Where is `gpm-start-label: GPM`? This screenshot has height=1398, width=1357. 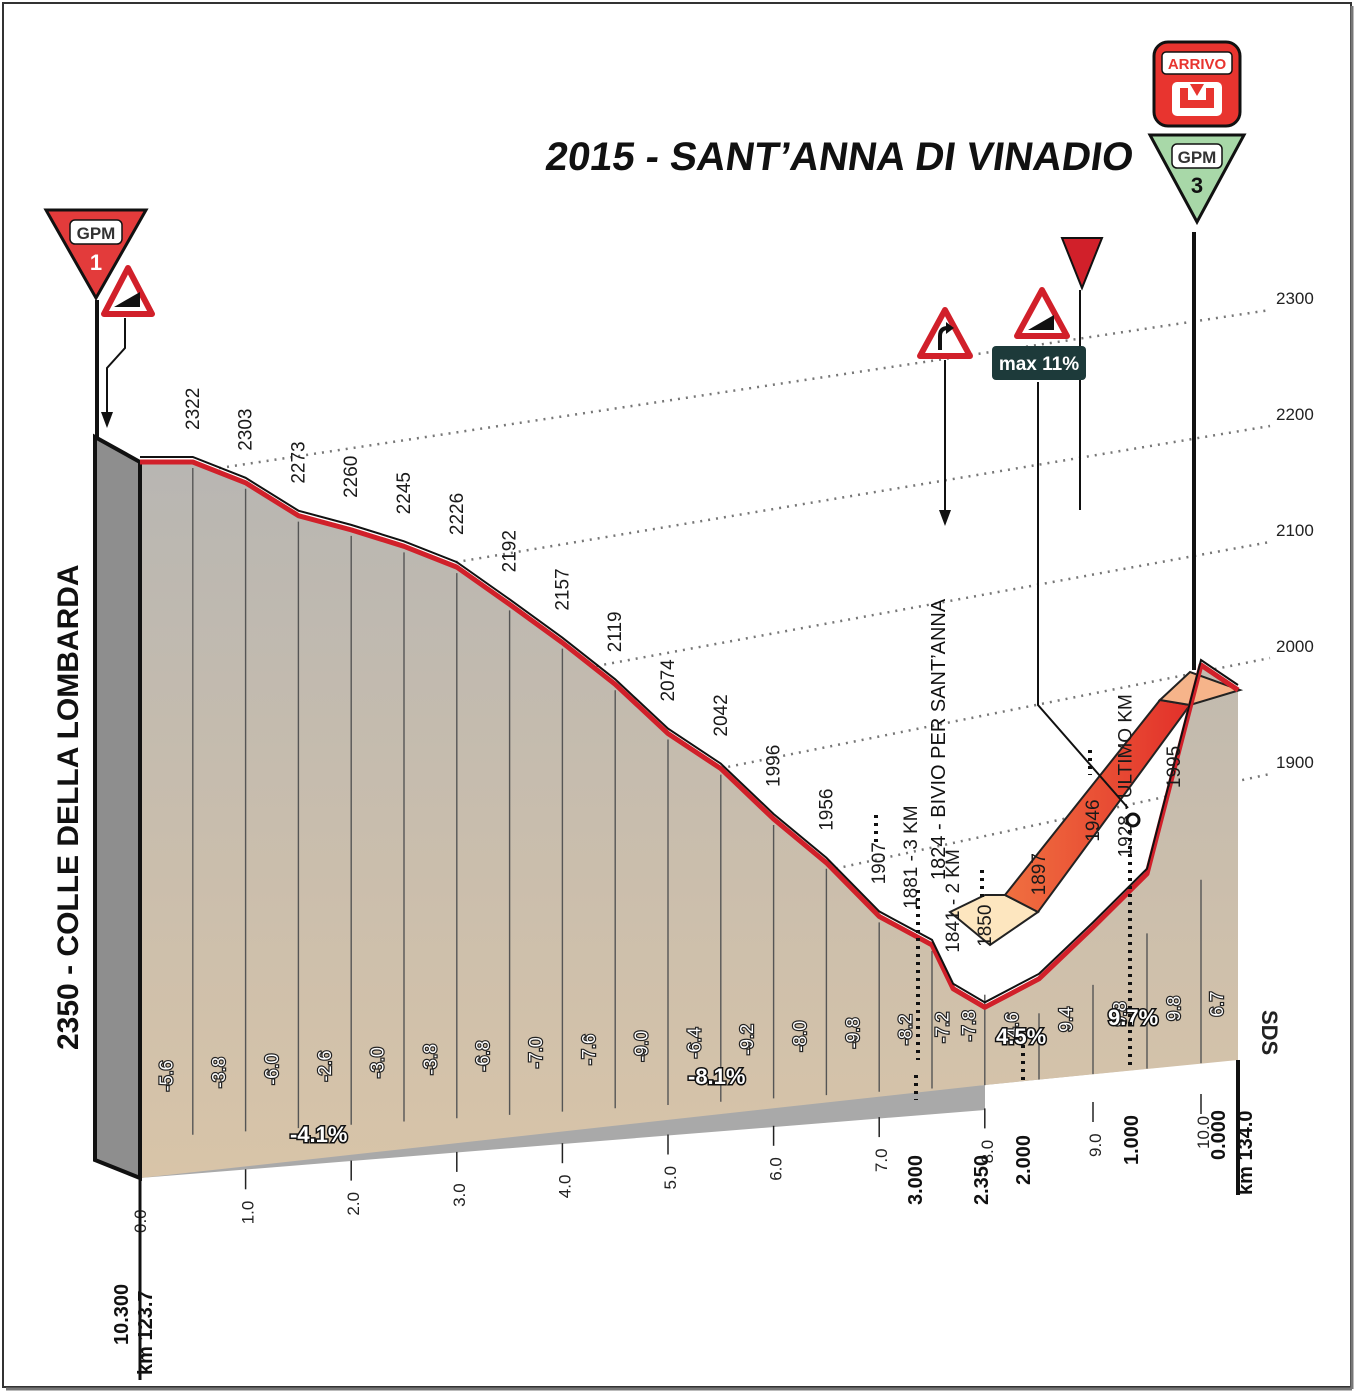 gpm-start-label: GPM is located at coordinates (96, 233).